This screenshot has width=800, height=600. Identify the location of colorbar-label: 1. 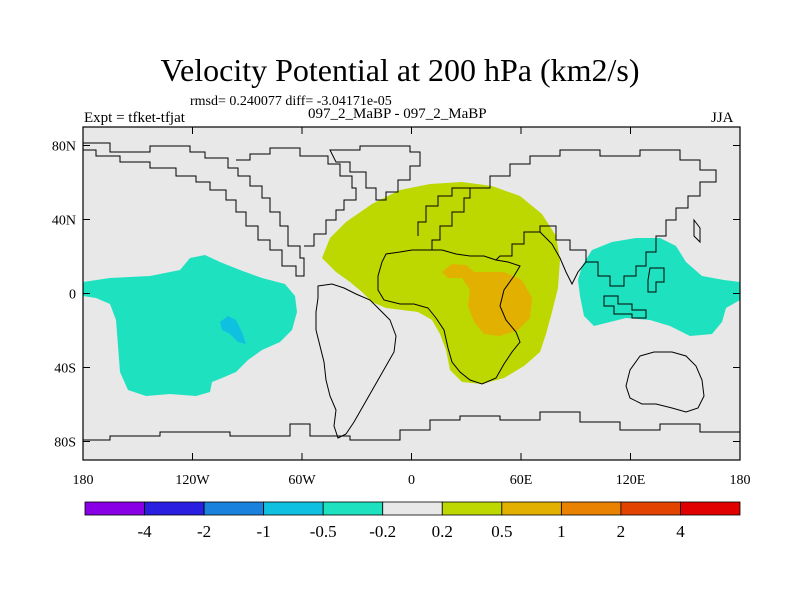
(561, 531).